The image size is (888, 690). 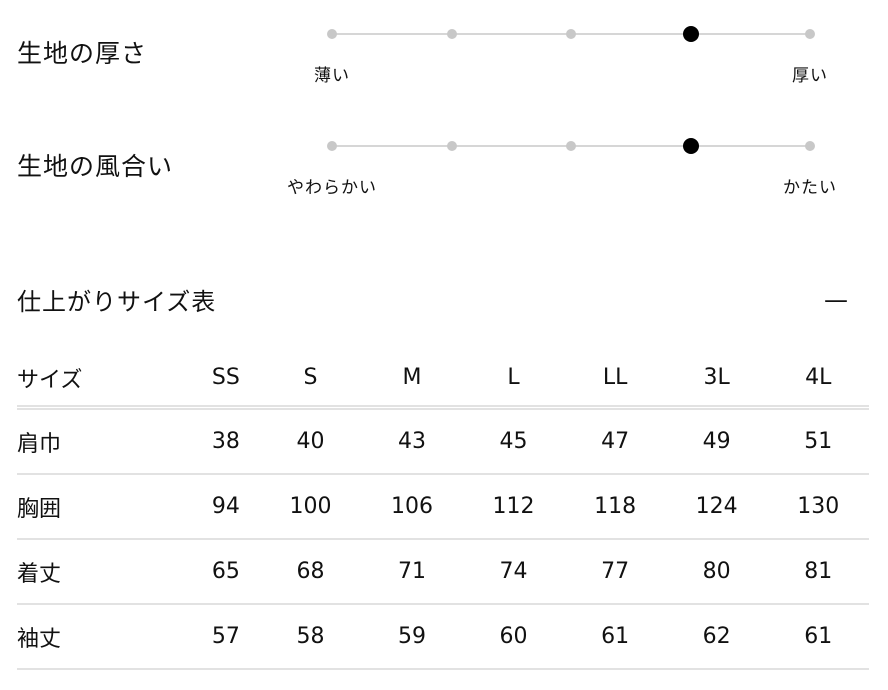 What do you see at coordinates (716, 441) in the screenshot?
I see `table-cell: 49` at bounding box center [716, 441].